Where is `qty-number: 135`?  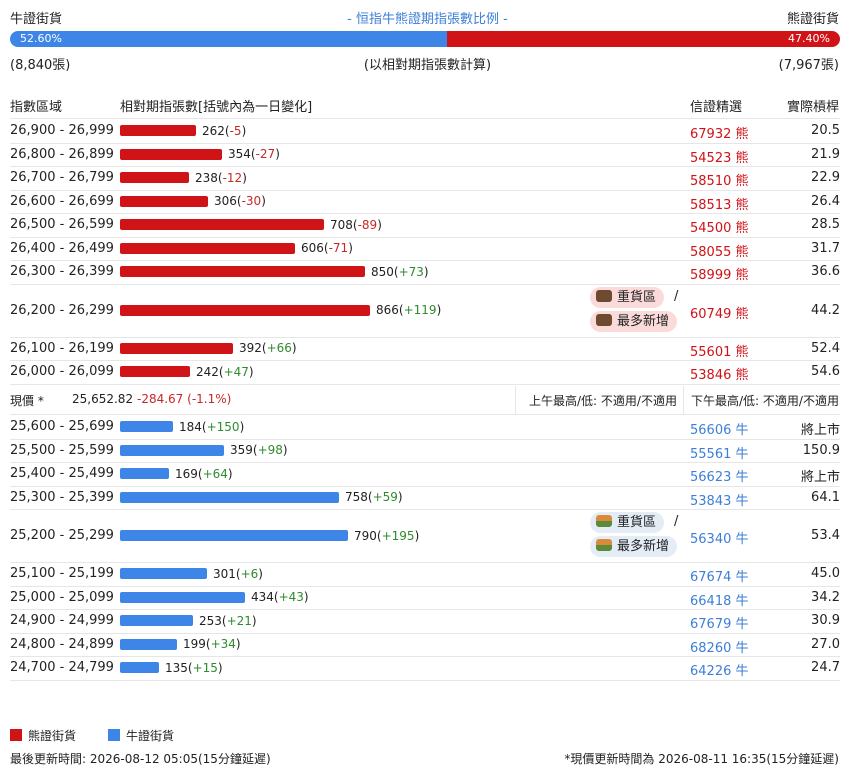 qty-number: 135 is located at coordinates (176, 667).